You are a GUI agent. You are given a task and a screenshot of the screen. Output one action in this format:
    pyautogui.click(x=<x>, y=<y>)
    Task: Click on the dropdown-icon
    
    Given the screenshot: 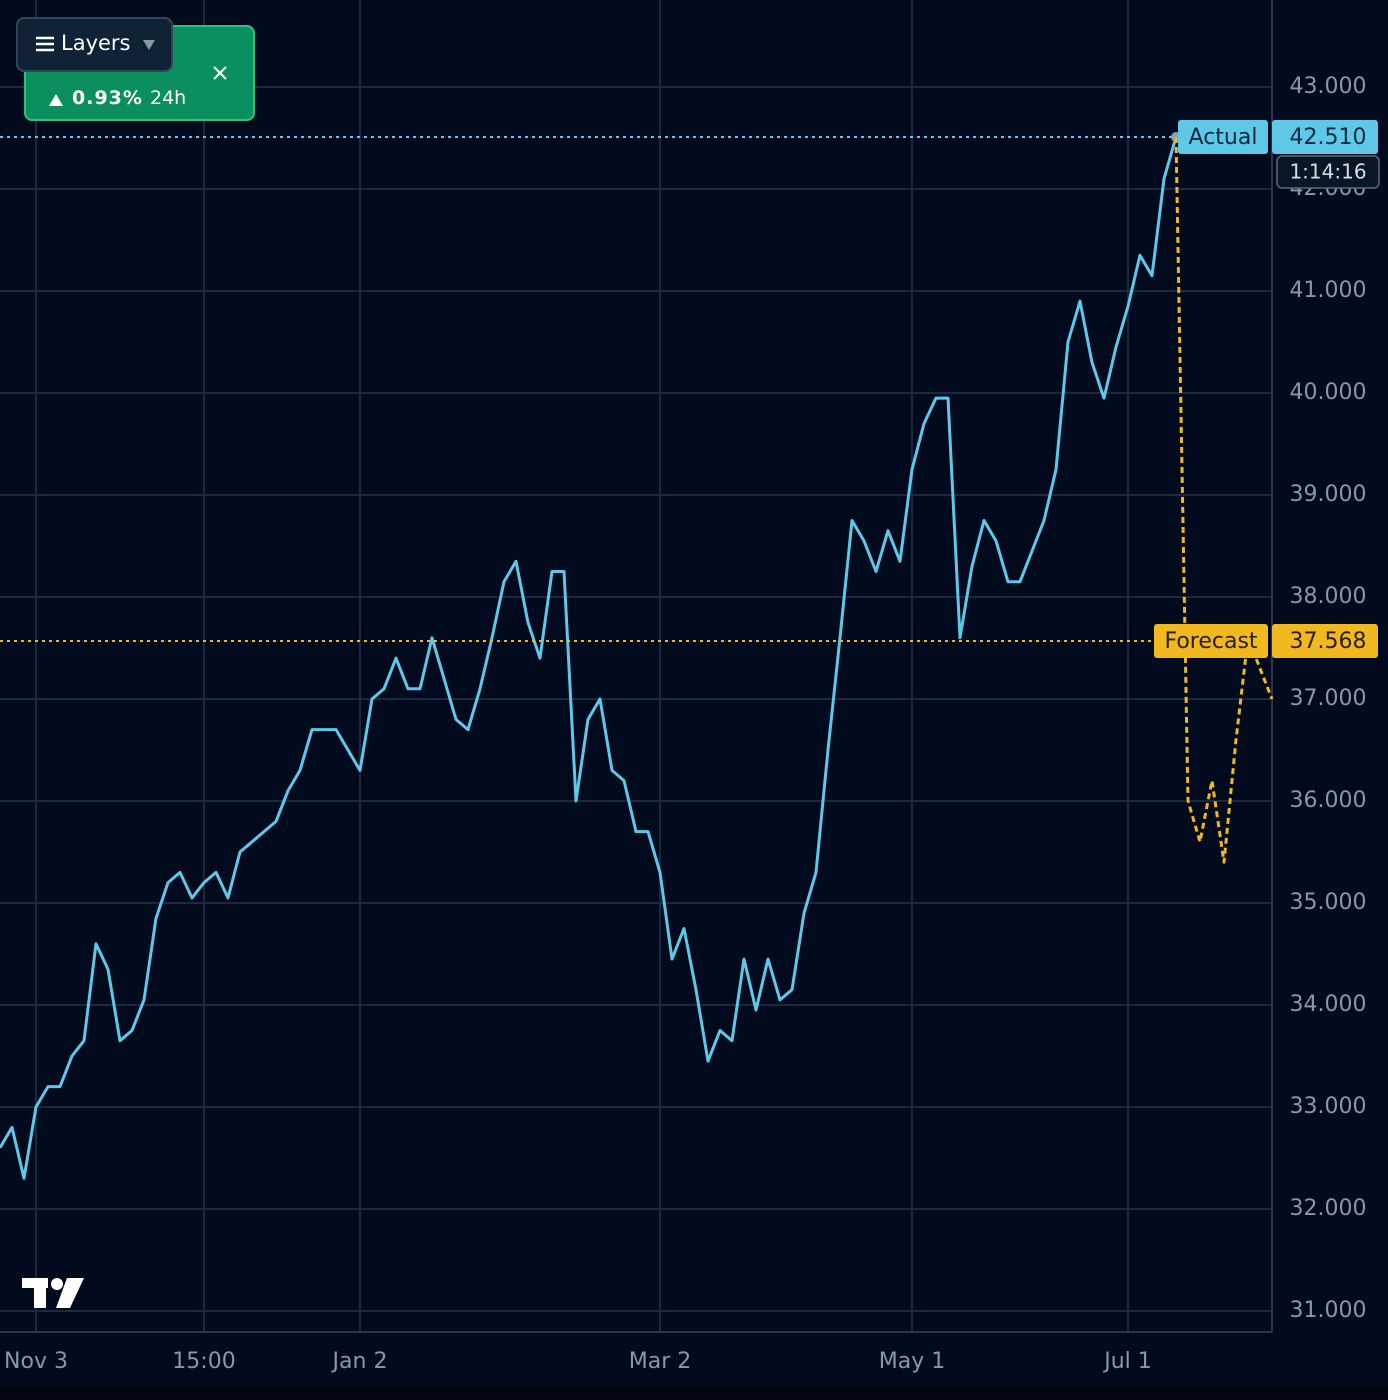 What is the action you would take?
    pyautogui.click(x=149, y=45)
    